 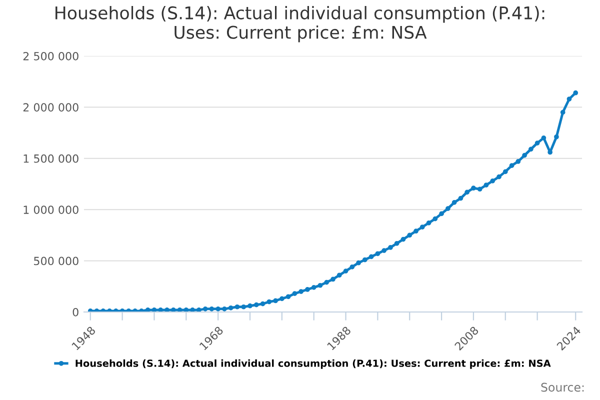 What do you see at coordinates (300, 24) in the screenshot?
I see `chart-title: Households (S.14): Actual individual consumption (P.41): Uses: Current price: £m: NSA` at bounding box center [300, 24].